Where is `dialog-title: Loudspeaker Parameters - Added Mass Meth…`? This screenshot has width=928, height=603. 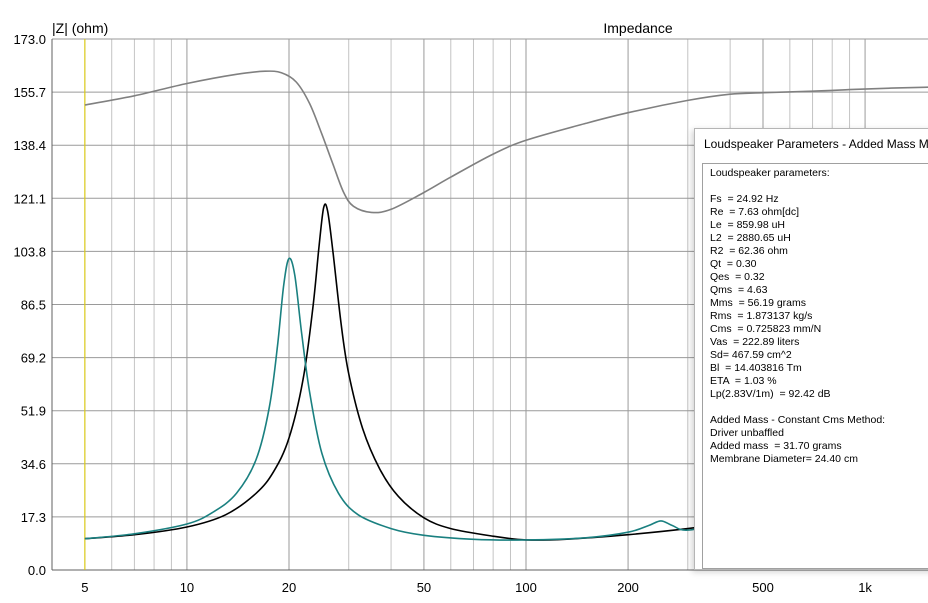 dialog-title: Loudspeaker Parameters - Added Mass Meth… is located at coordinates (811, 144).